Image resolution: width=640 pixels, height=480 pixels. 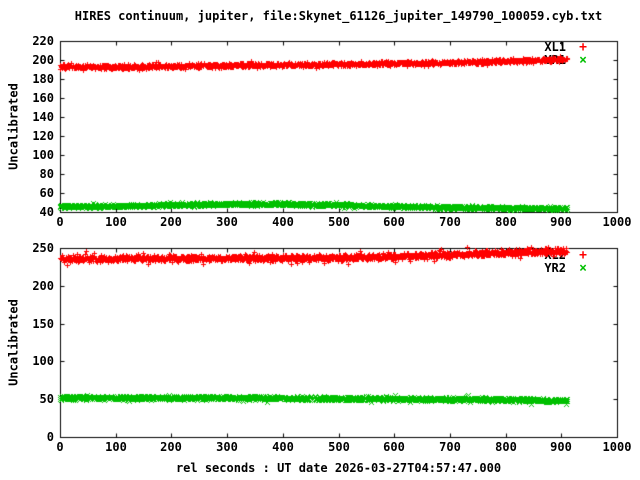 I want to click on y-axis-label-top: Uncalibrated, so click(x=13, y=126).